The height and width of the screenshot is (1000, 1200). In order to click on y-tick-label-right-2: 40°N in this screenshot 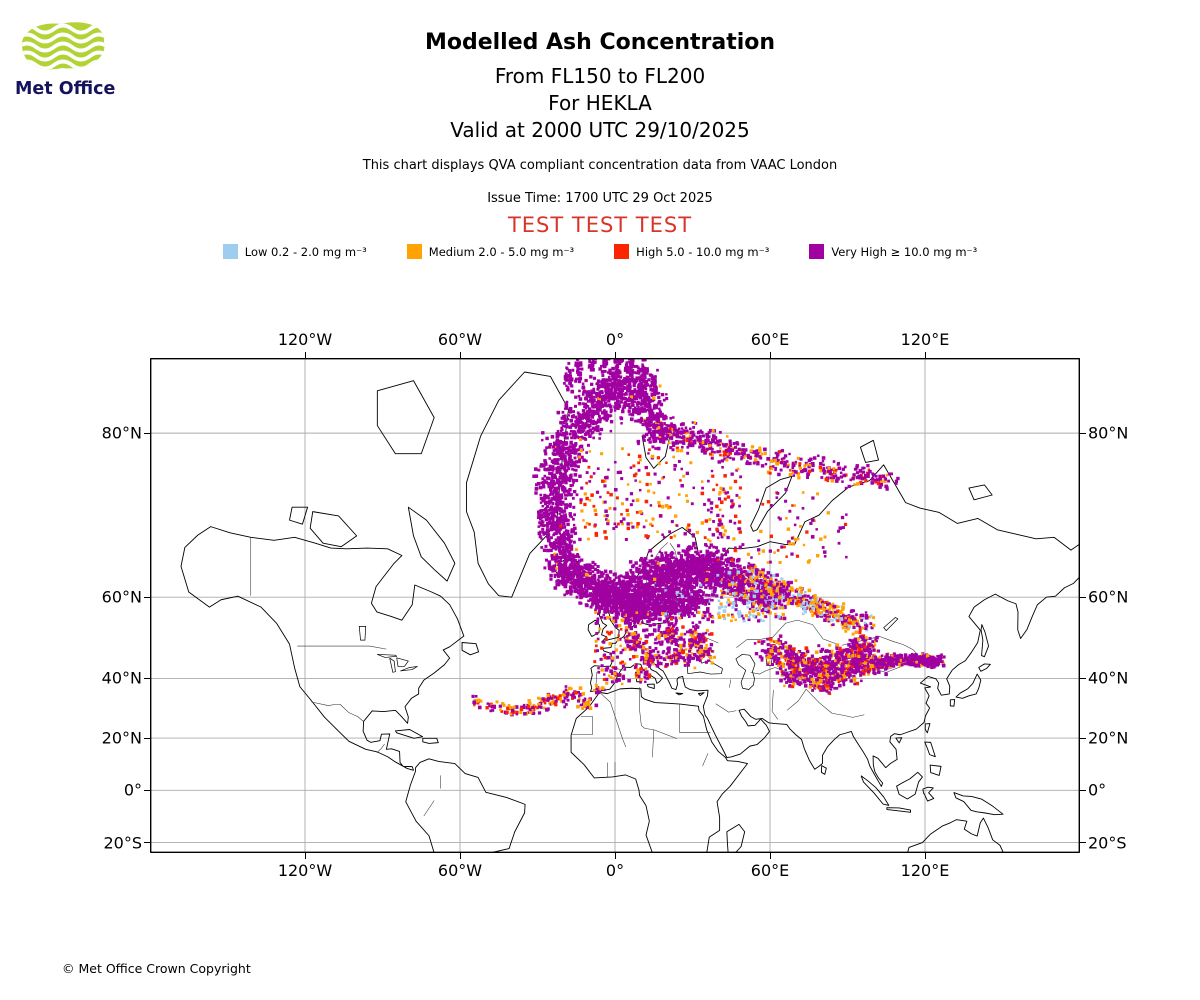, I will do `click(1108, 678)`.